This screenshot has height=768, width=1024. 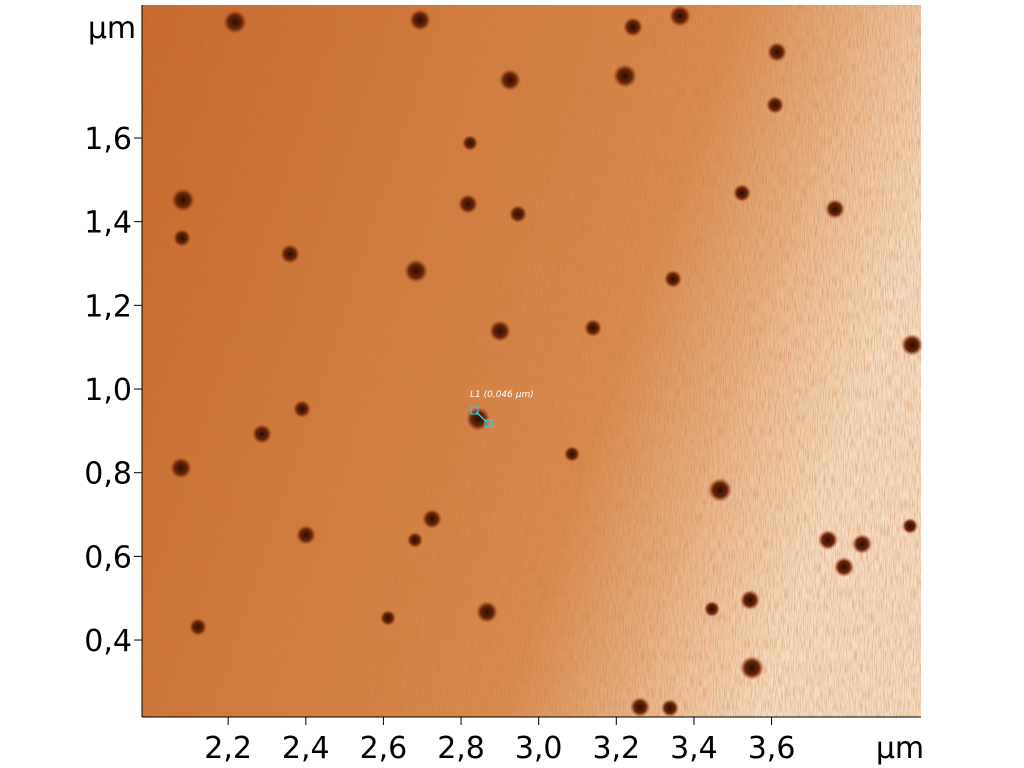 I want to click on x-tick-label: 2,2, so click(x=228, y=748).